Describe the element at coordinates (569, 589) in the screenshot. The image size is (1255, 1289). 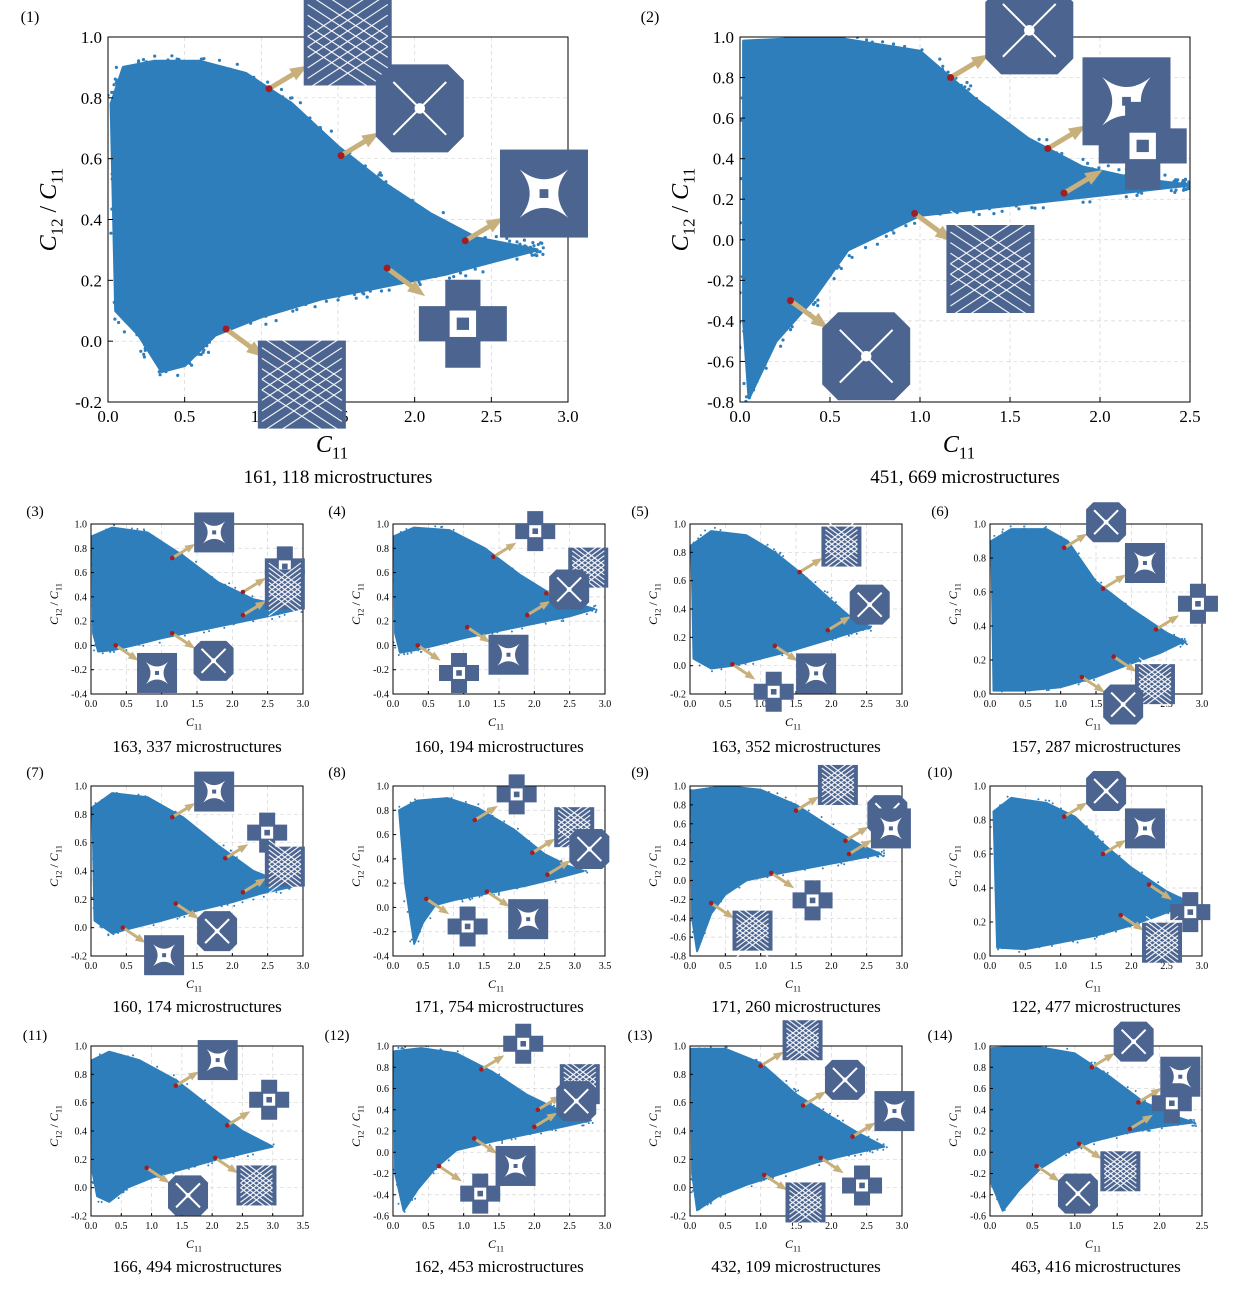
I see `microstructure-tile` at that location.